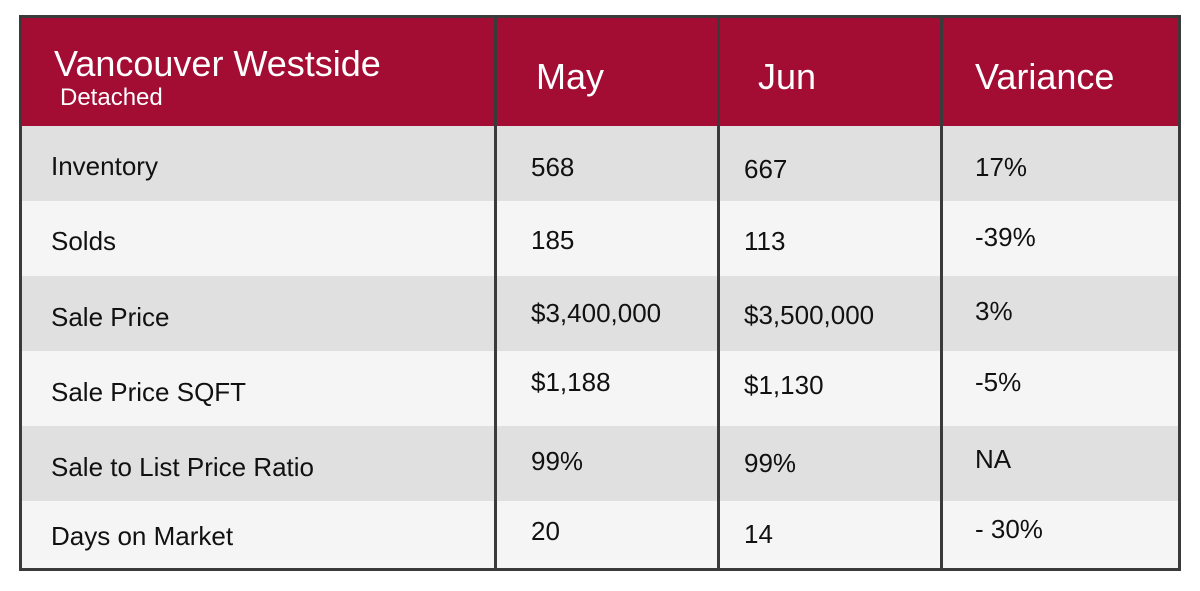 This screenshot has height=591, width=1200. Describe the element at coordinates (994, 311) in the screenshot. I see `variance-value: 3%` at that location.